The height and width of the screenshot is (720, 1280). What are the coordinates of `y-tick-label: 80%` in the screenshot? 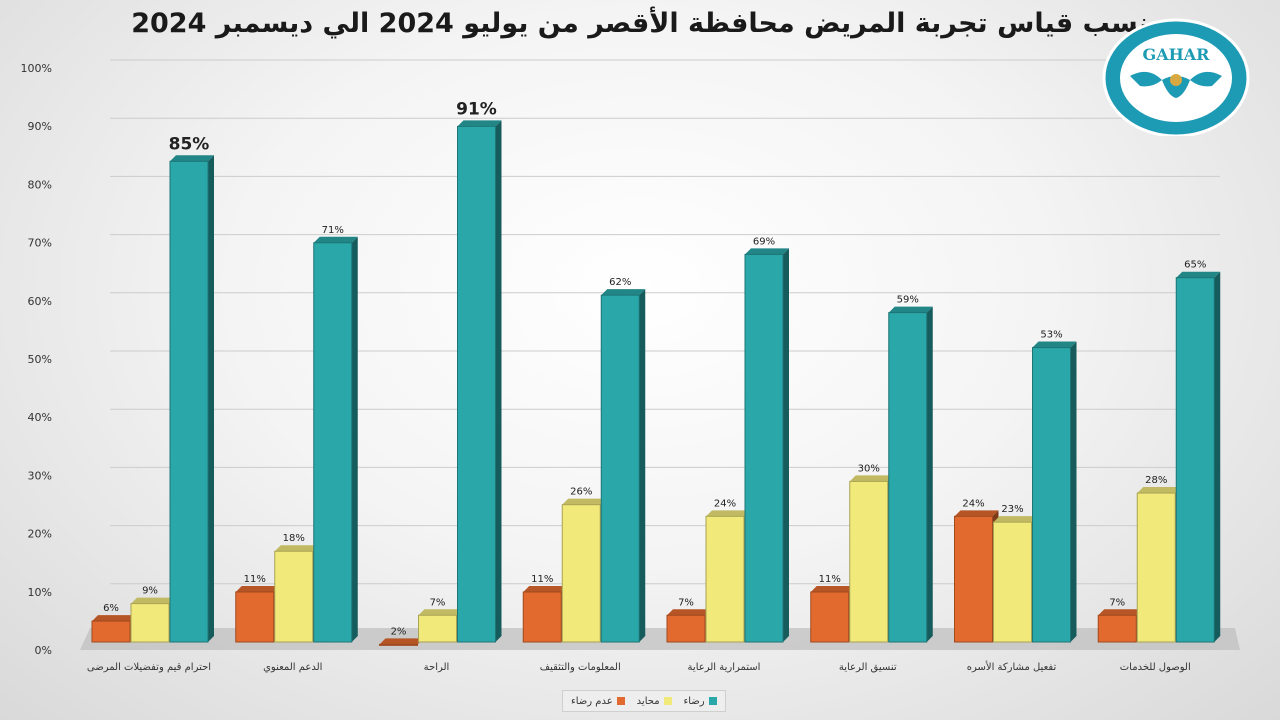 It's located at (40, 184).